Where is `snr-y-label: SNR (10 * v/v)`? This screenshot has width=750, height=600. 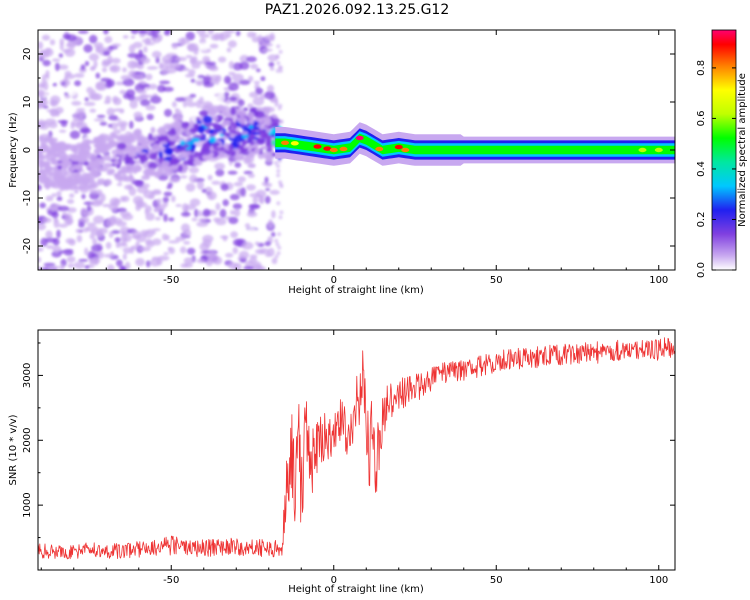 snr-y-label: SNR (10 * v/v) is located at coordinates (13, 449).